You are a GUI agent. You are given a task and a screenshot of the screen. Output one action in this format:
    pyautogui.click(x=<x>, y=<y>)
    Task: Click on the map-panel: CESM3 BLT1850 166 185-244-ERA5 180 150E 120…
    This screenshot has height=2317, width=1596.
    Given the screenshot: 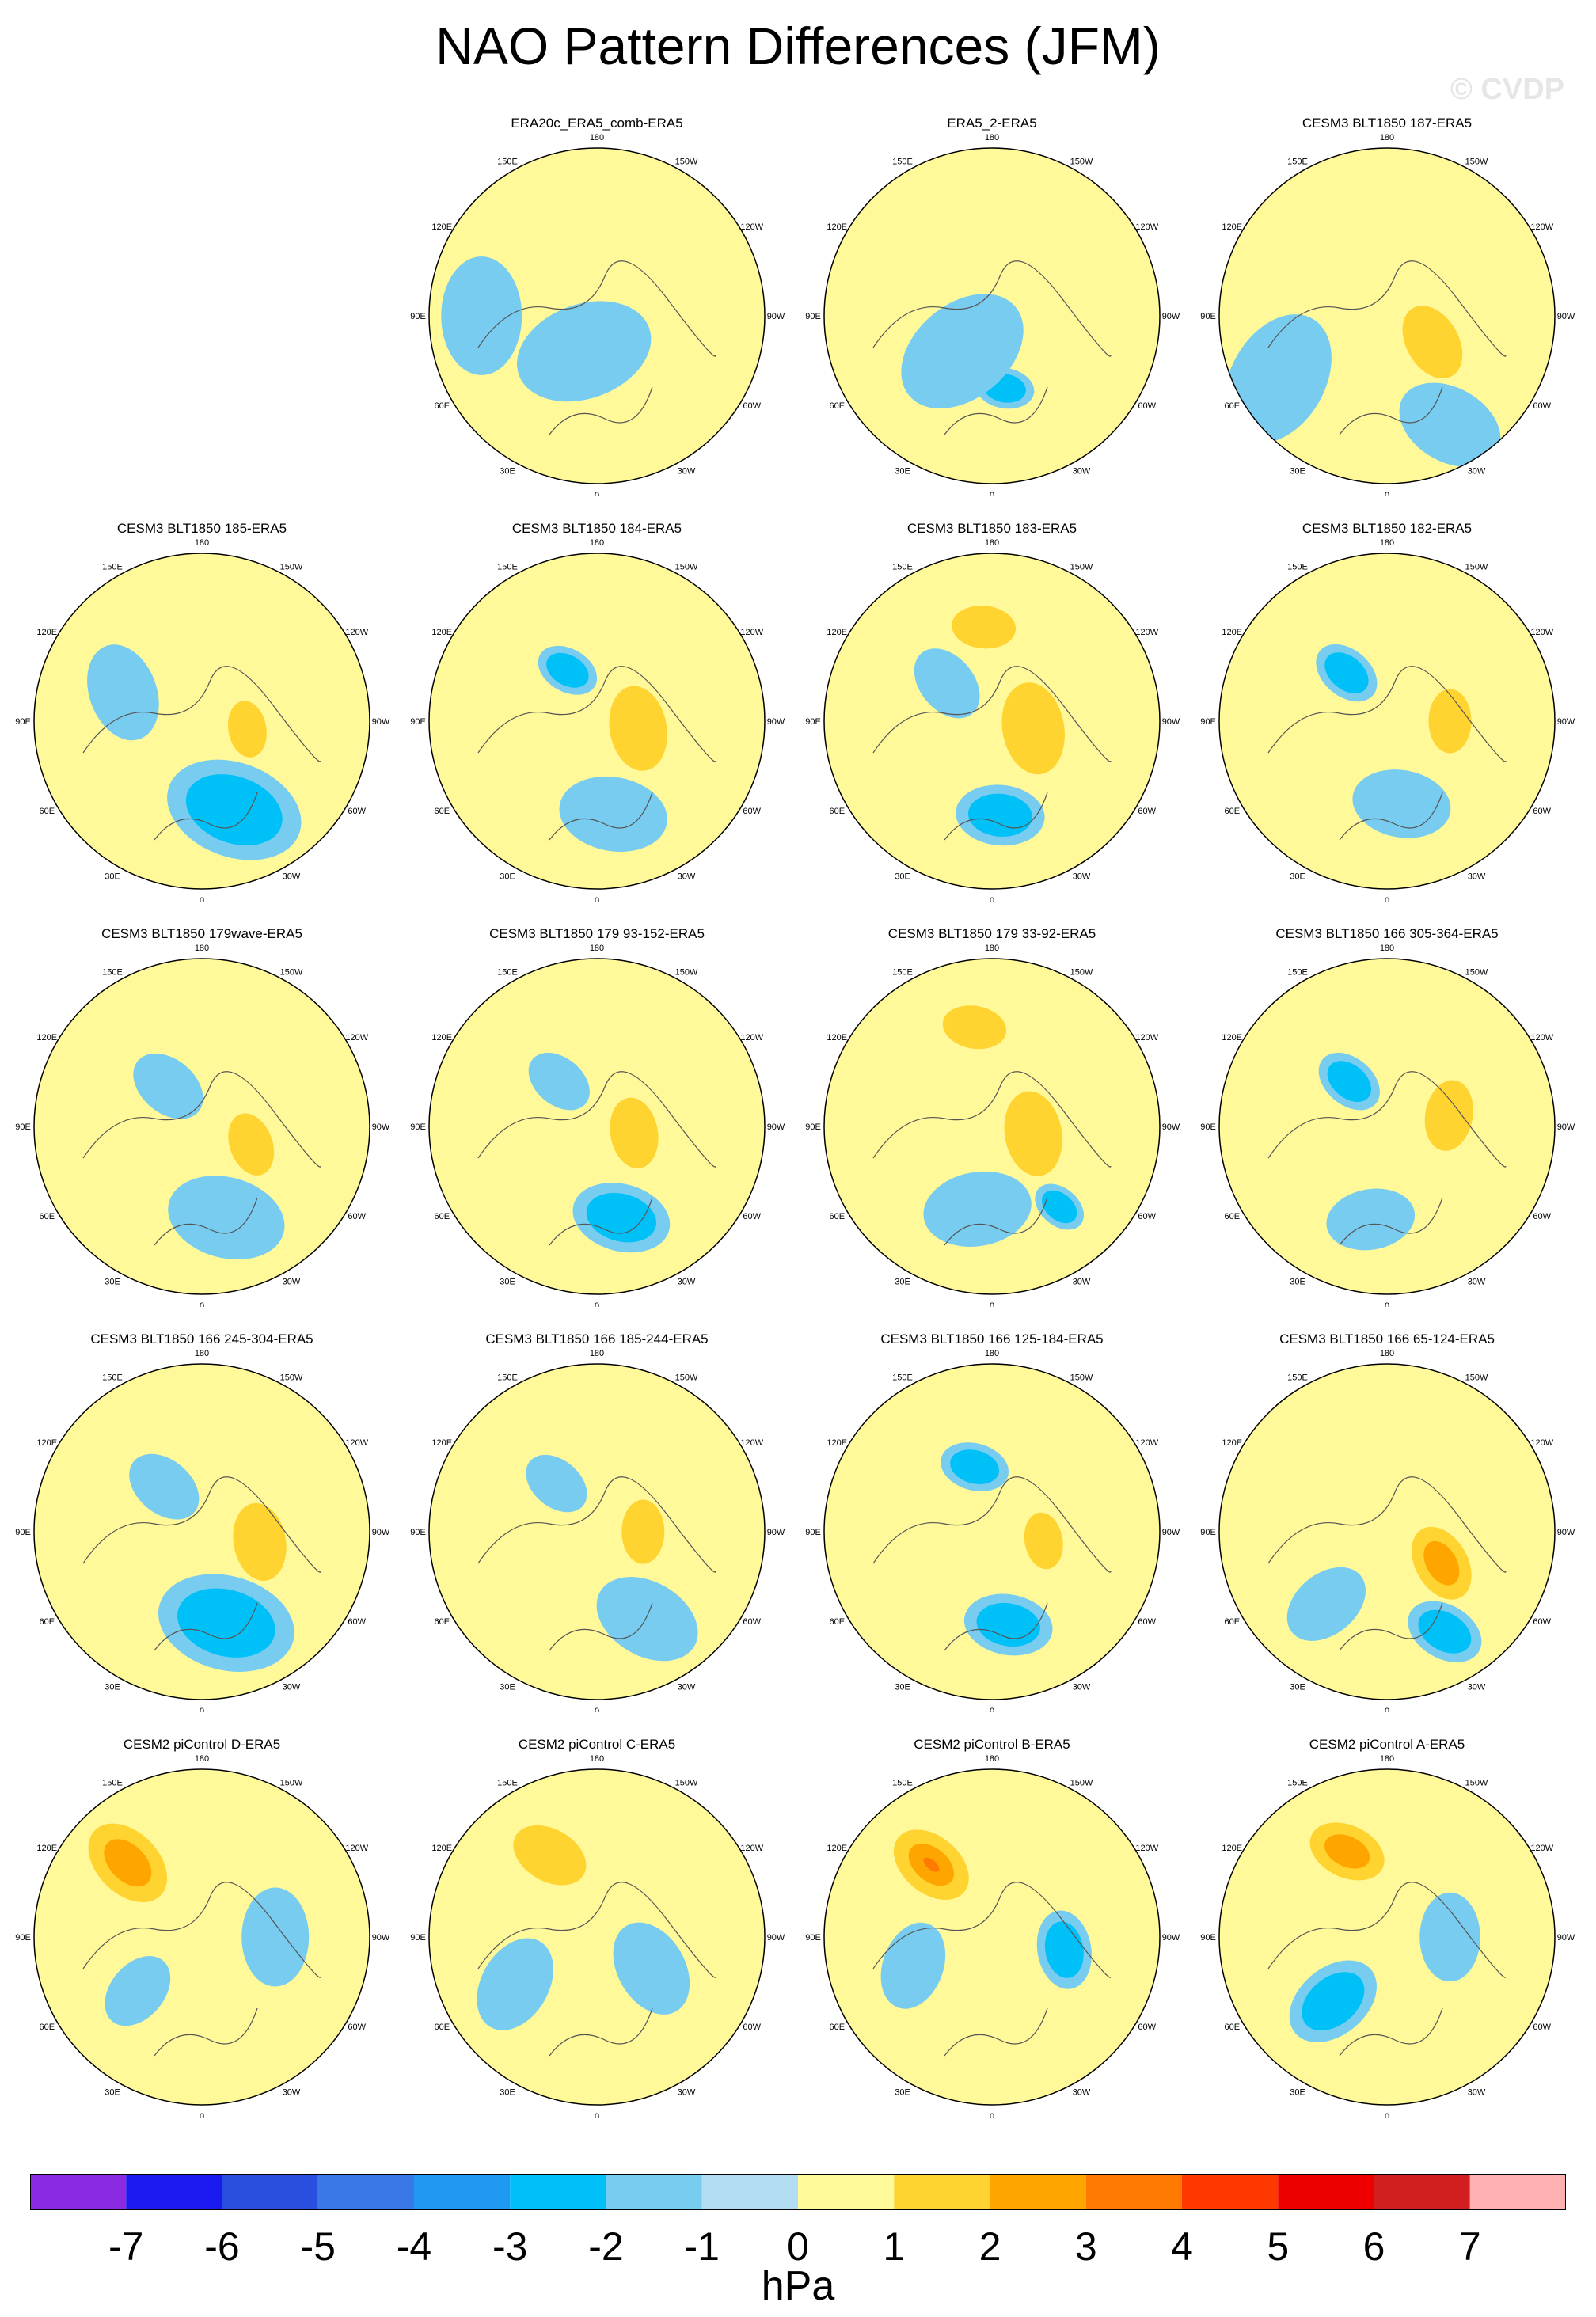 What is the action you would take?
    pyautogui.click(x=597, y=1521)
    